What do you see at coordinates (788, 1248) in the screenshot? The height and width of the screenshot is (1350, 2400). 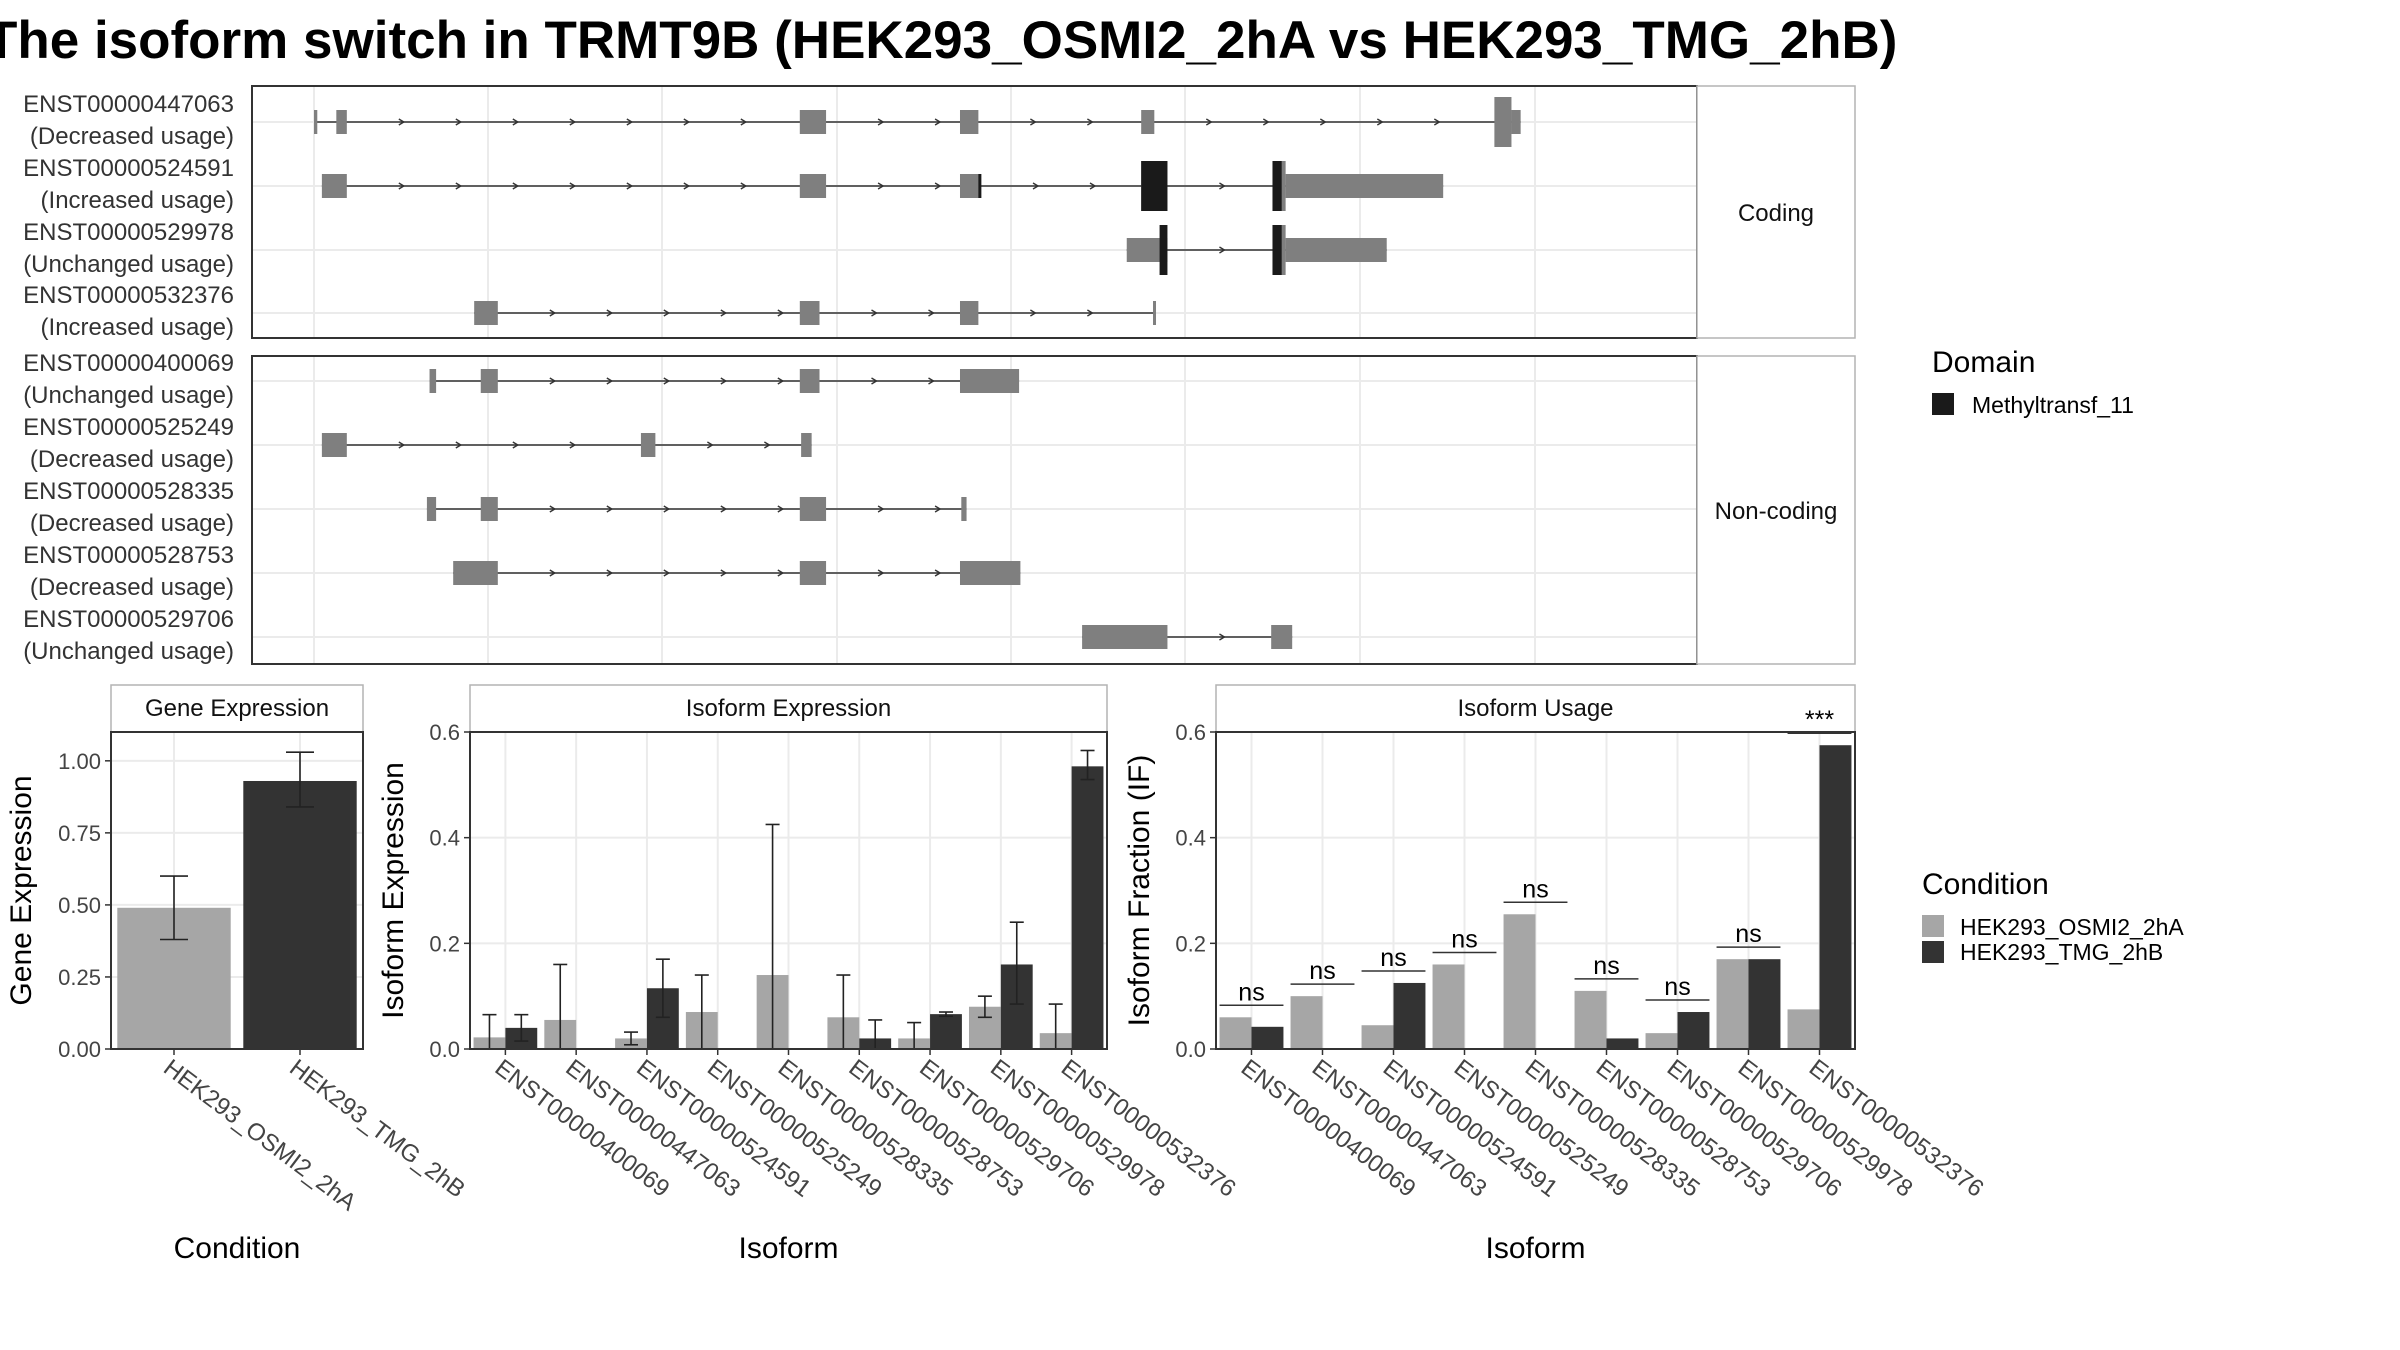 I see `x-axis-label: Isoform` at bounding box center [788, 1248].